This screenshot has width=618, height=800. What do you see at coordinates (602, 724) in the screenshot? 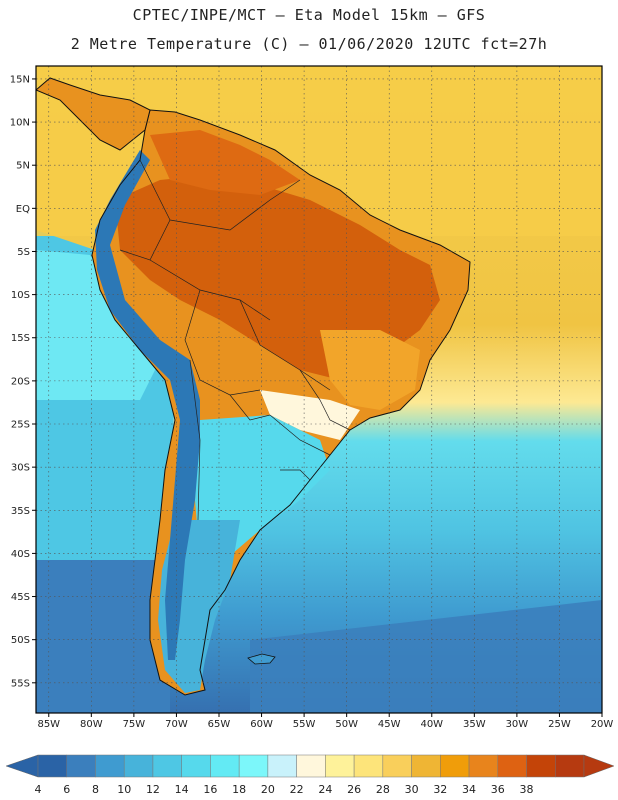
I see `lon-tick-label: 20W` at bounding box center [602, 724].